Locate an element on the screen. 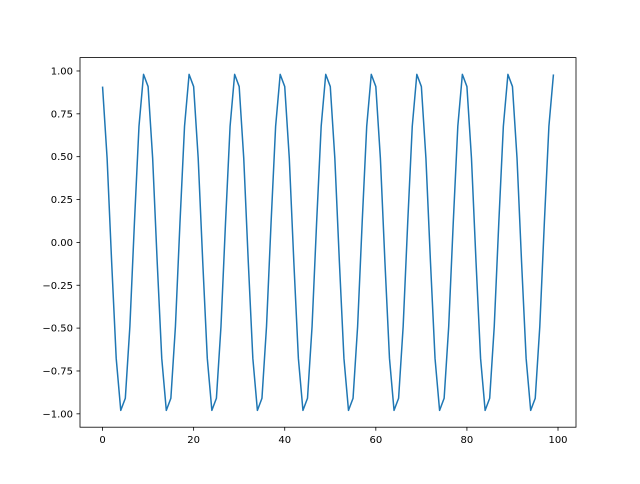  y-tick-label: −0.50 is located at coordinates (57, 329).